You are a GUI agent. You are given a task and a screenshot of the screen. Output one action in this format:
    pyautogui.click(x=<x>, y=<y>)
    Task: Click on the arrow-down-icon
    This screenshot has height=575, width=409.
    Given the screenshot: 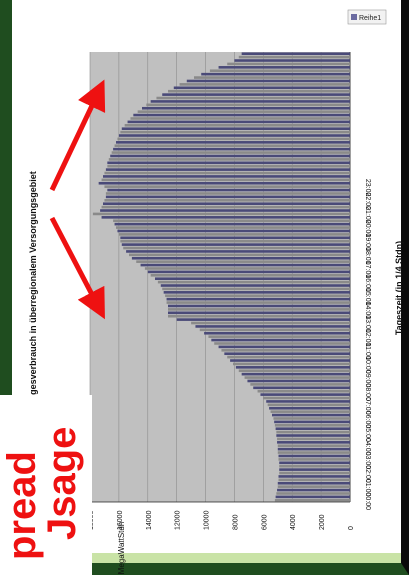 What is the action you would take?
    pyautogui.click(x=77, y=268)
    